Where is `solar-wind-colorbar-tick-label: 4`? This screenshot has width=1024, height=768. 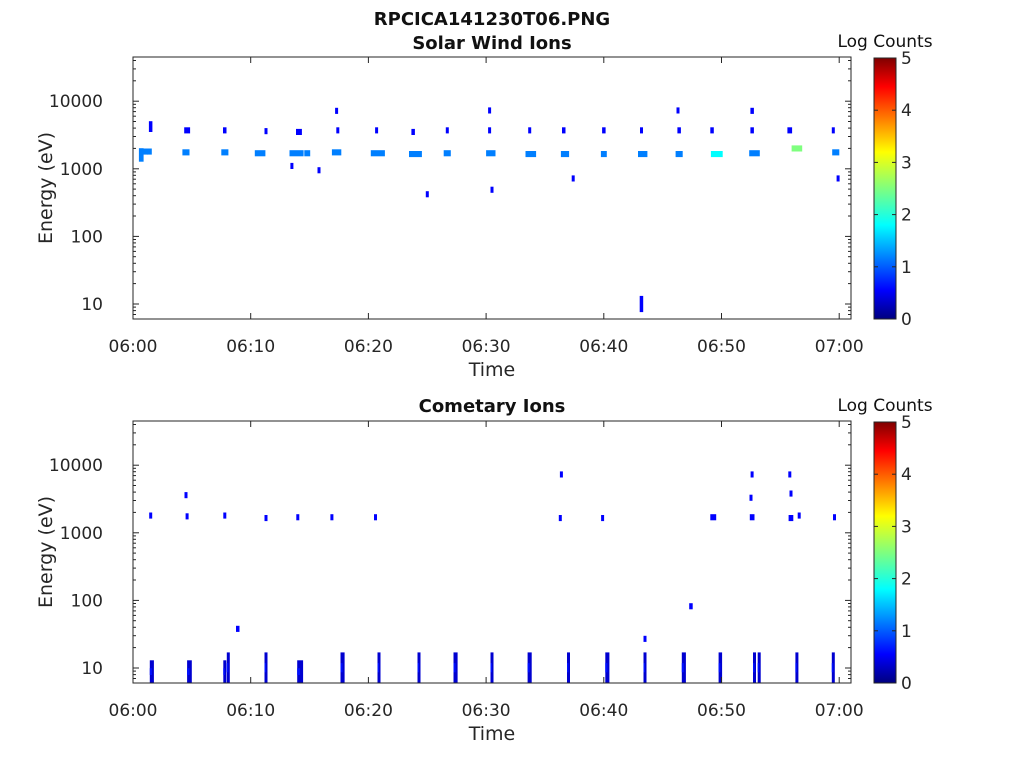
solar-wind-colorbar-tick-label: 4 is located at coordinates (906, 111).